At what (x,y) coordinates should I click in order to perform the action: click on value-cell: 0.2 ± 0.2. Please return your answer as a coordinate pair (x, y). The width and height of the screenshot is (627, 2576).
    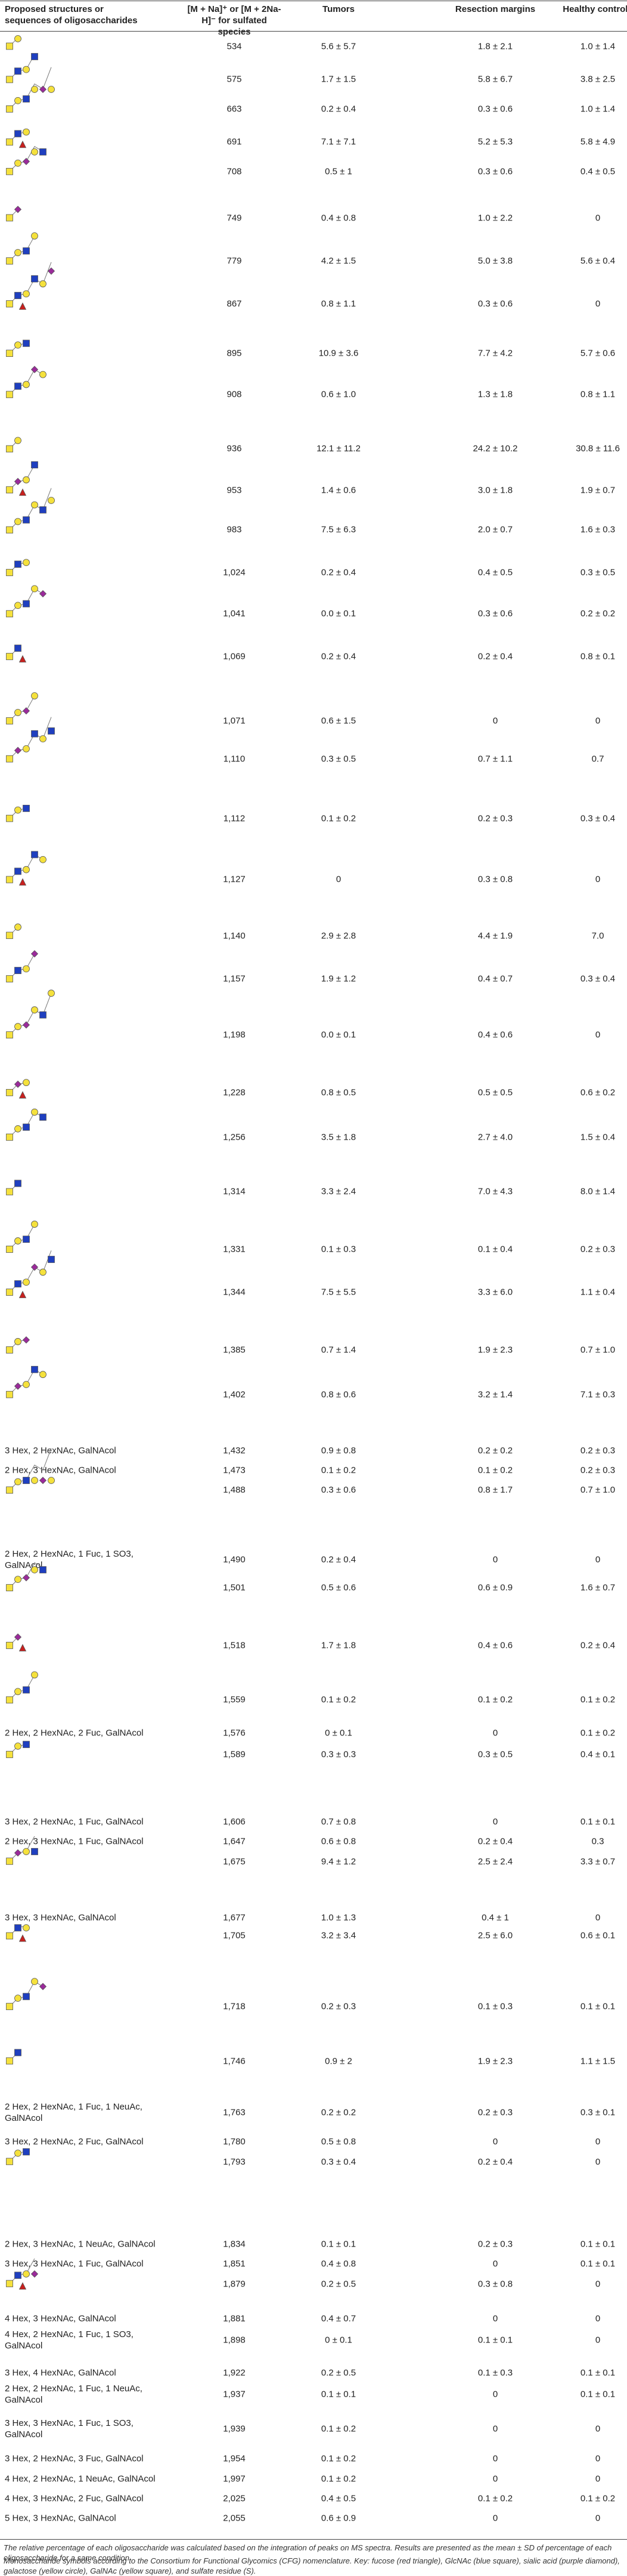
    Looking at the image, I should click on (598, 613).